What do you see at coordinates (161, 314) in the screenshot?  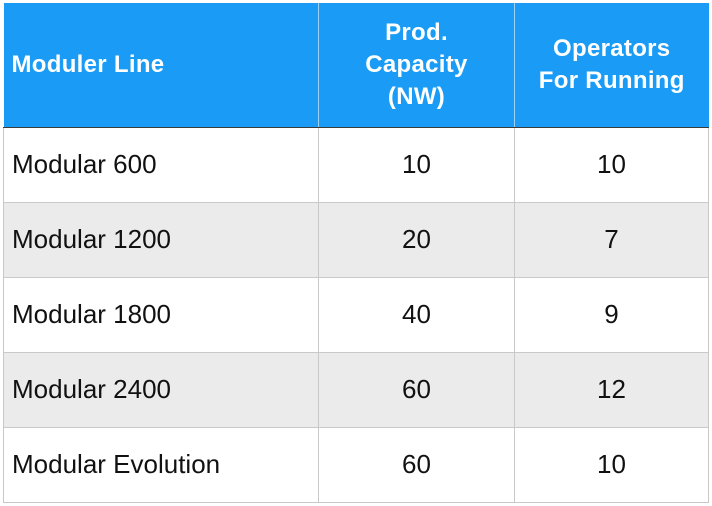 I see `cell-line: Modular 1800` at bounding box center [161, 314].